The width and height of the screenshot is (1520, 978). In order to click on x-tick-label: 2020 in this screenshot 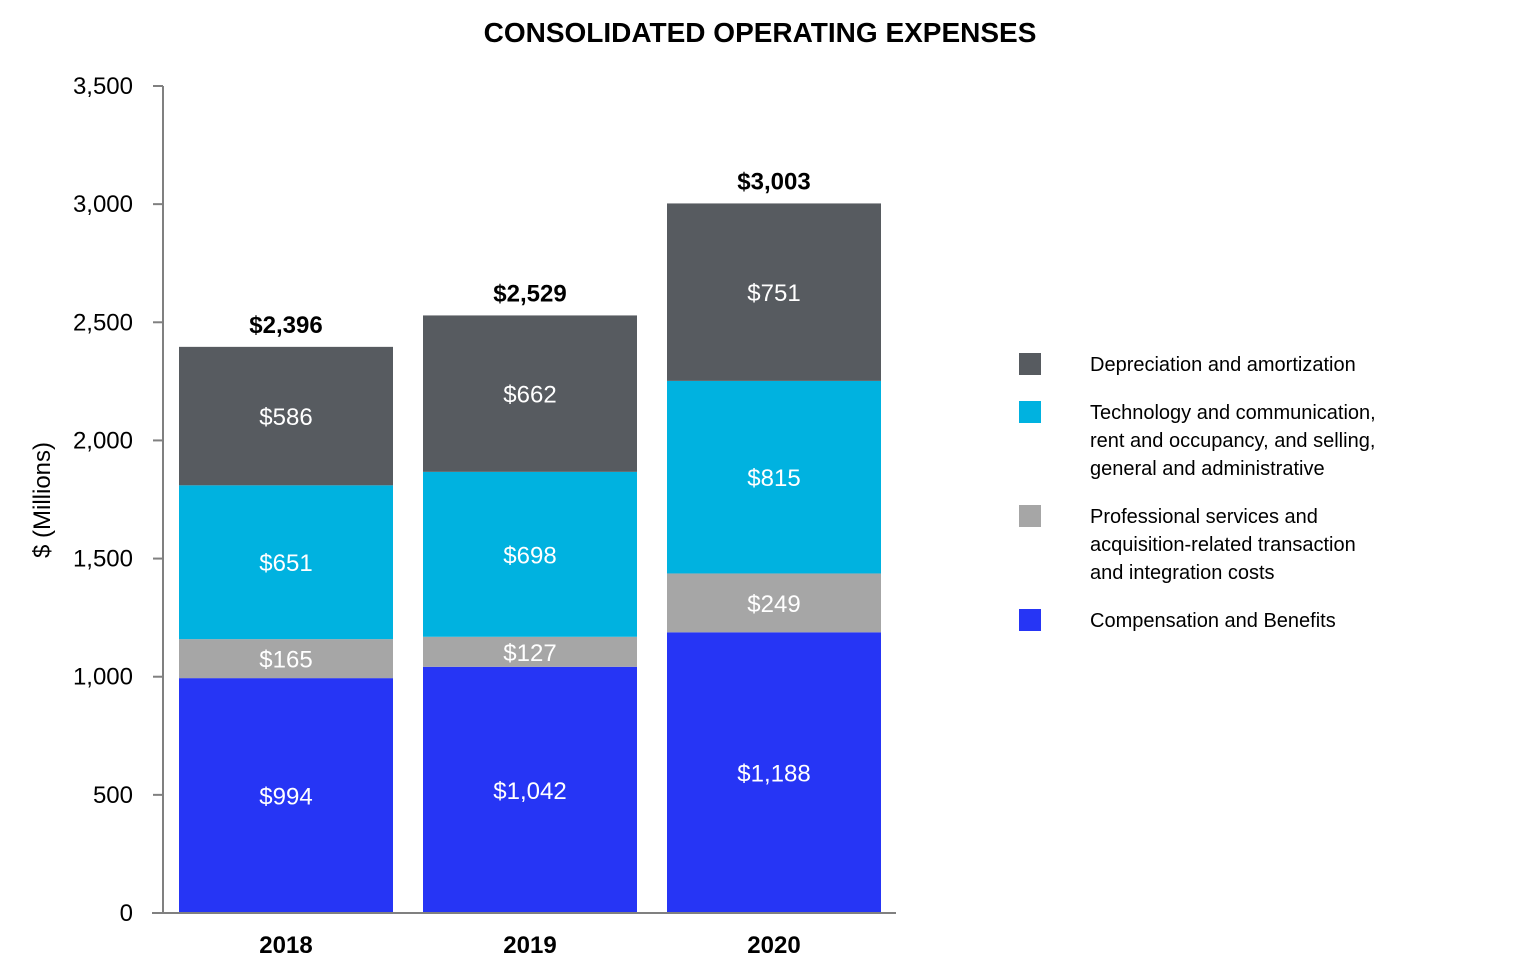, I will do `click(773, 945)`.